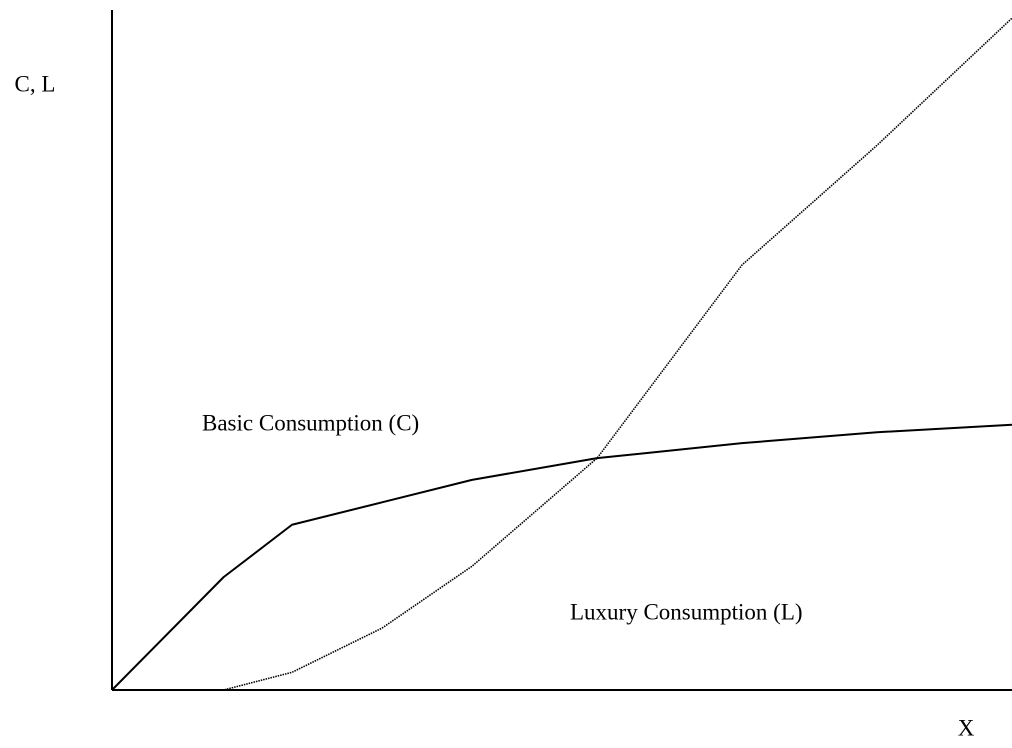 Image resolution: width=1012 pixels, height=748 pixels. What do you see at coordinates (310, 422) in the screenshot?
I see `series-label: Basic Consumption (C)` at bounding box center [310, 422].